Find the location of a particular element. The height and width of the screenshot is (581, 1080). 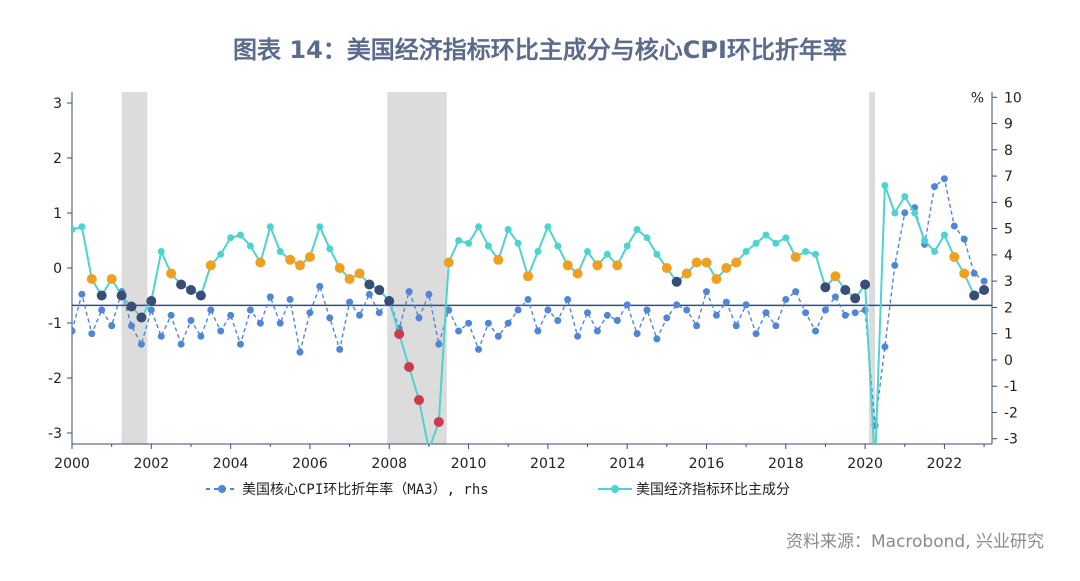

left-tick-label: -2 is located at coordinates (55, 379).